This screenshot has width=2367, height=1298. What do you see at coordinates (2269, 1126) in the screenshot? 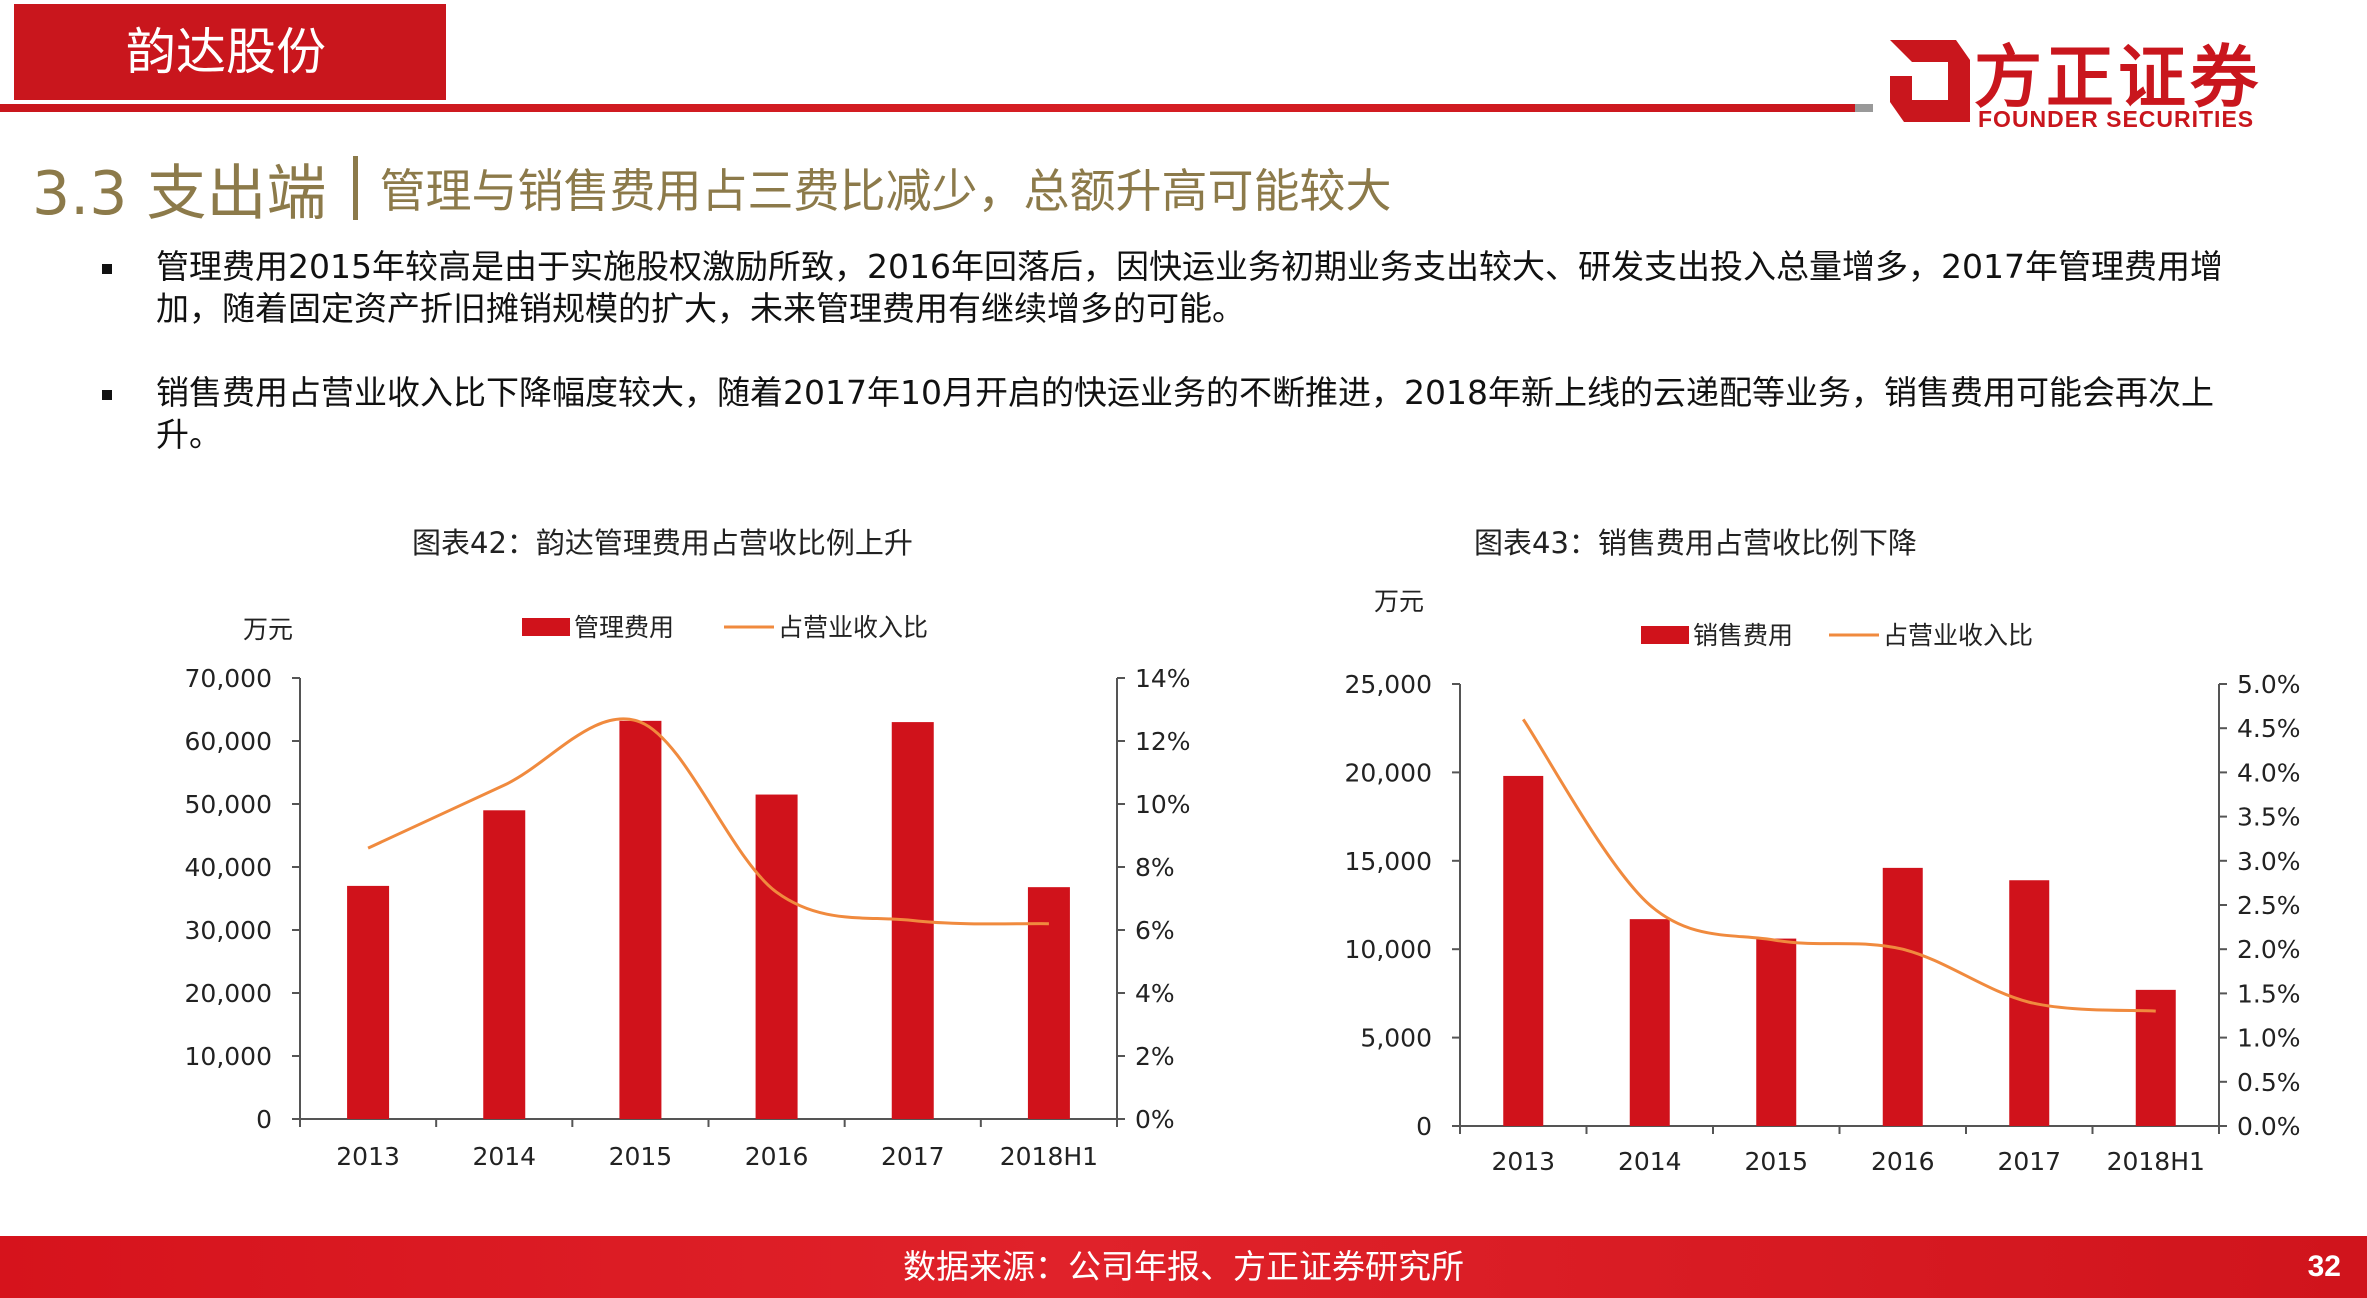
I see `right-axis-tick-label: 0.0%` at bounding box center [2269, 1126].